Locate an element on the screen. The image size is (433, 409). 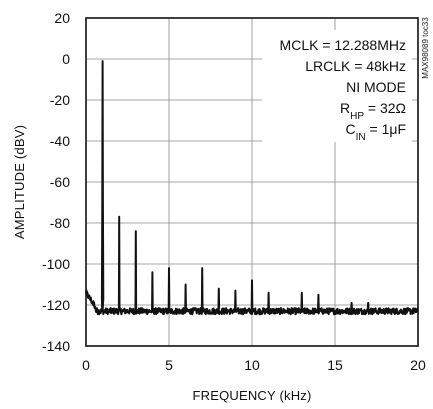
x-tick-label: 10 is located at coordinates (252, 365).